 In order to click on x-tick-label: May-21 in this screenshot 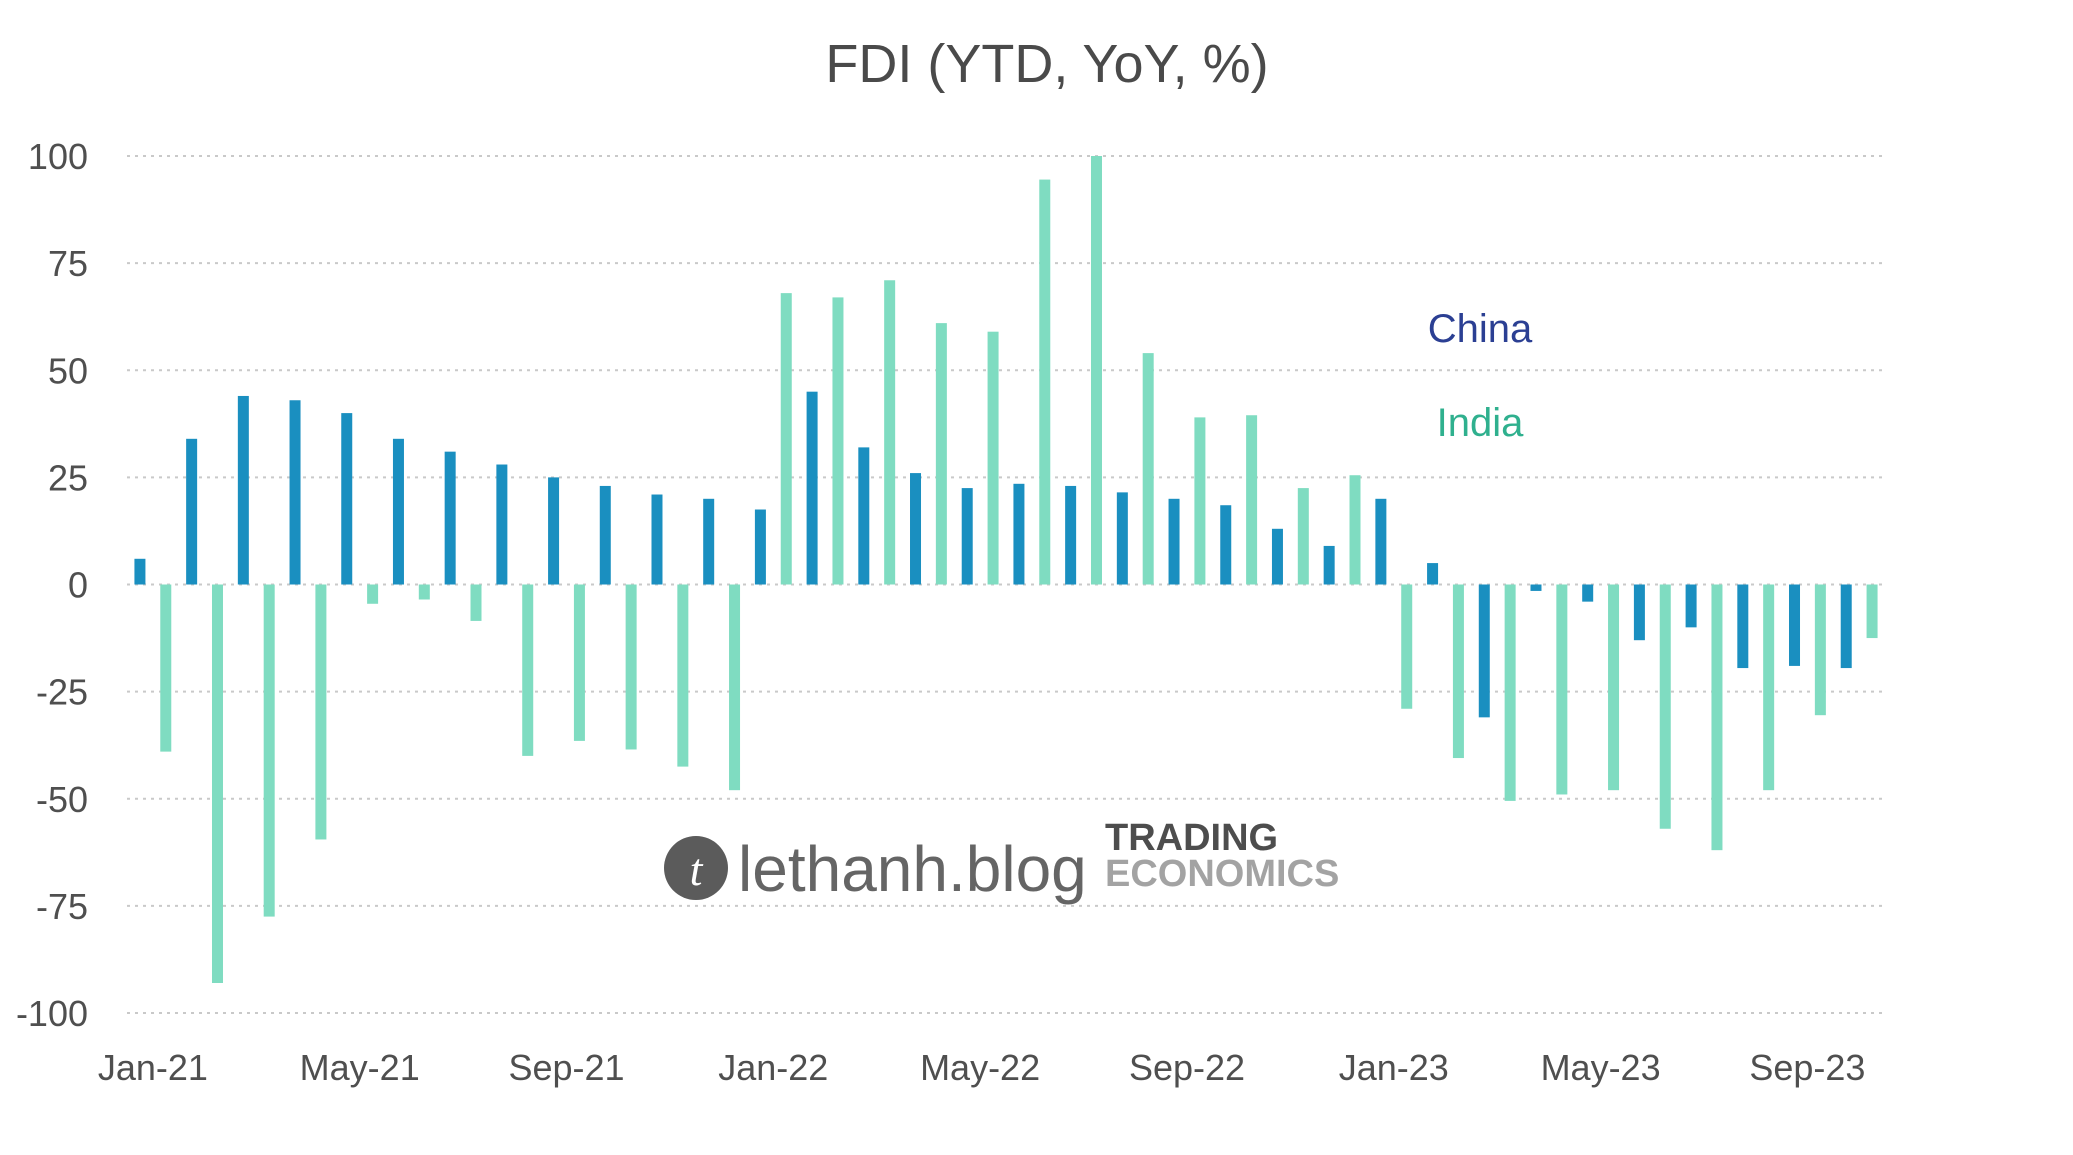, I will do `click(360, 1067)`.